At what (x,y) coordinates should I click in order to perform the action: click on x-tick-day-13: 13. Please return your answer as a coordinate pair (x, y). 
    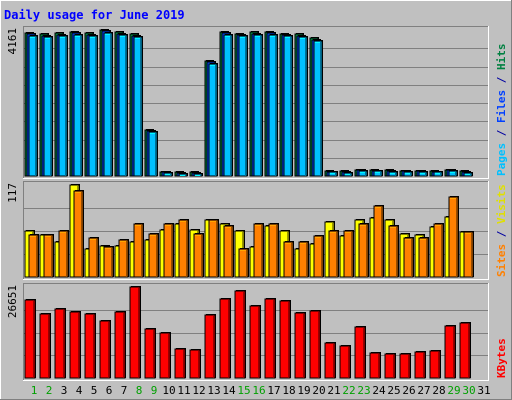
    Looking at the image, I should click on (213, 390).